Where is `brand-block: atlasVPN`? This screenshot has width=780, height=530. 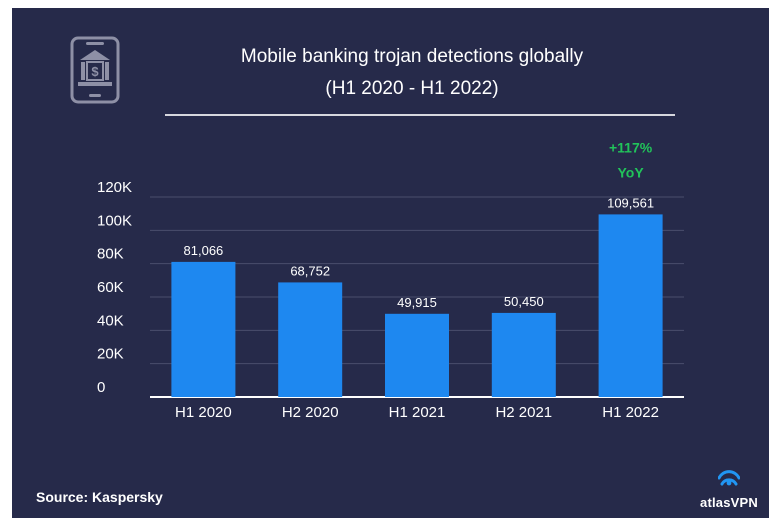
brand-block: atlasVPN is located at coordinates (729, 488).